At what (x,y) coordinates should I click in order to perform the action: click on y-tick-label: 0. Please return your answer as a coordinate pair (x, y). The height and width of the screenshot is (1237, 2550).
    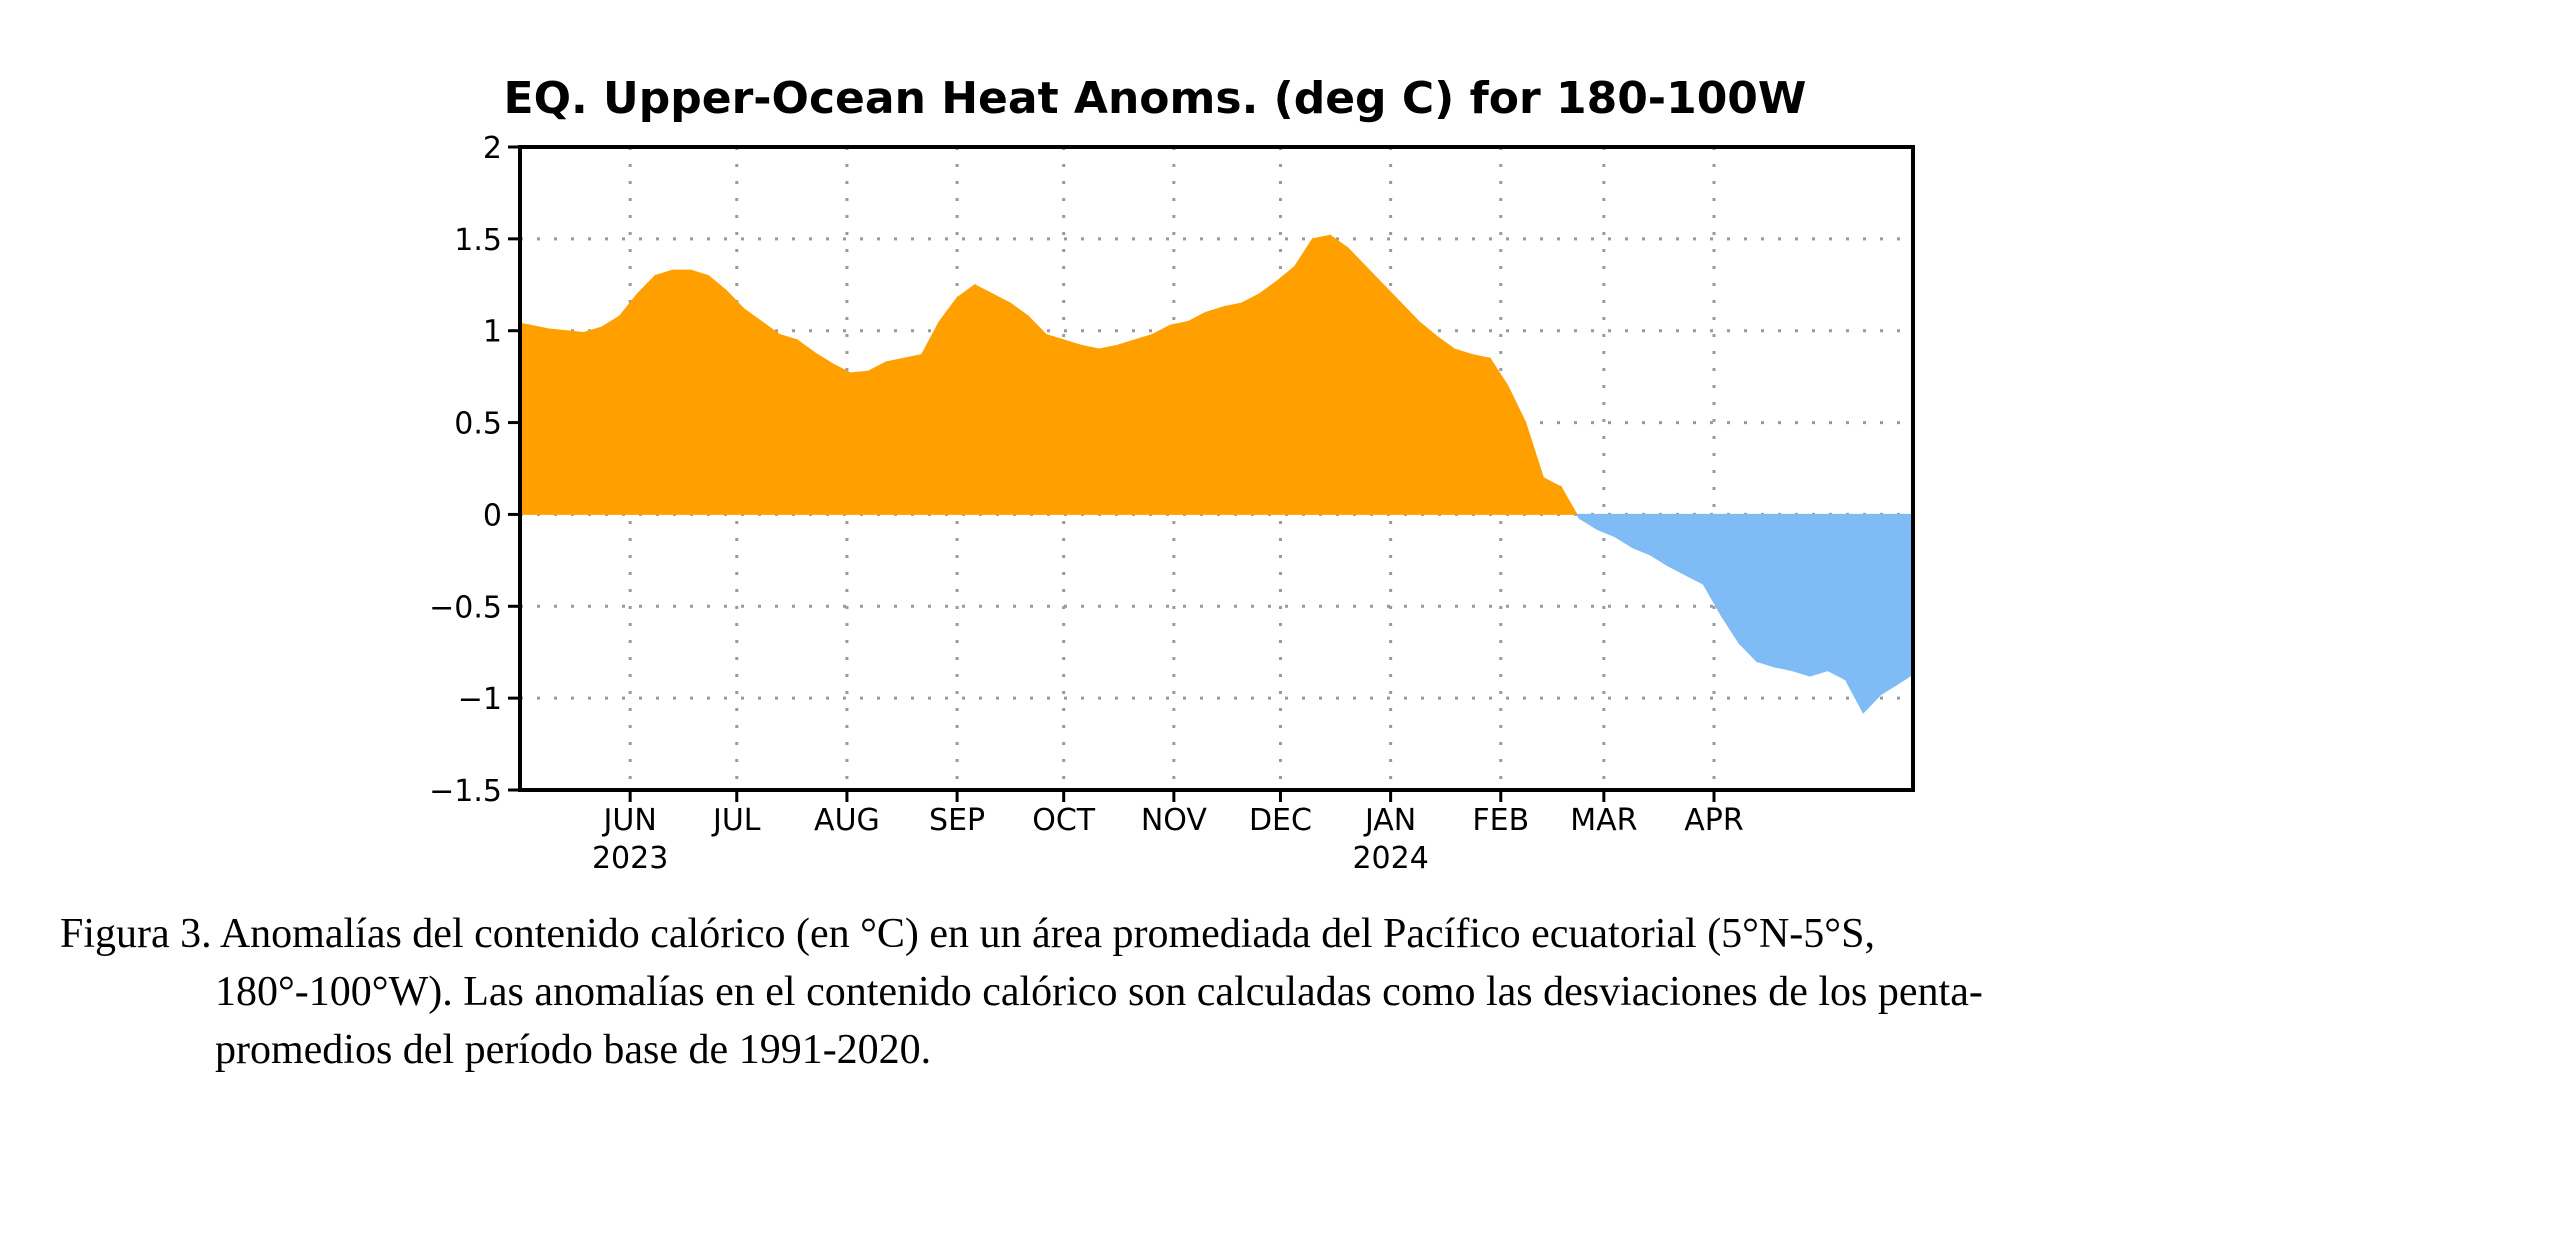
    Looking at the image, I should click on (492, 515).